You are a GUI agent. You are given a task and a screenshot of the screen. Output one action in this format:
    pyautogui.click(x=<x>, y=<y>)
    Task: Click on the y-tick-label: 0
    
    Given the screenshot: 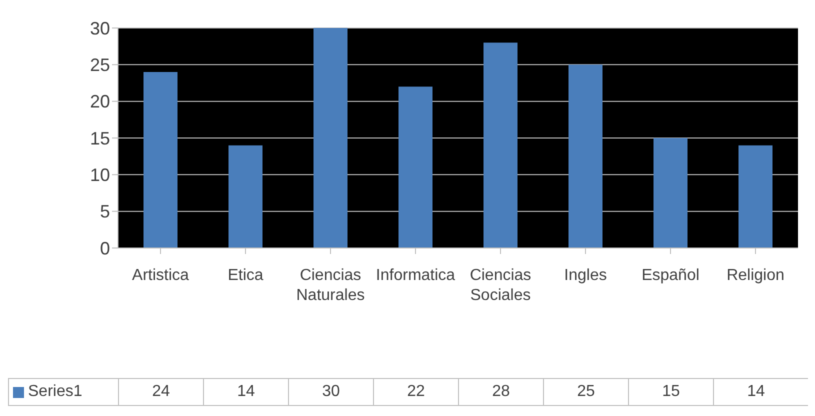 What is the action you would take?
    pyautogui.click(x=105, y=248)
    